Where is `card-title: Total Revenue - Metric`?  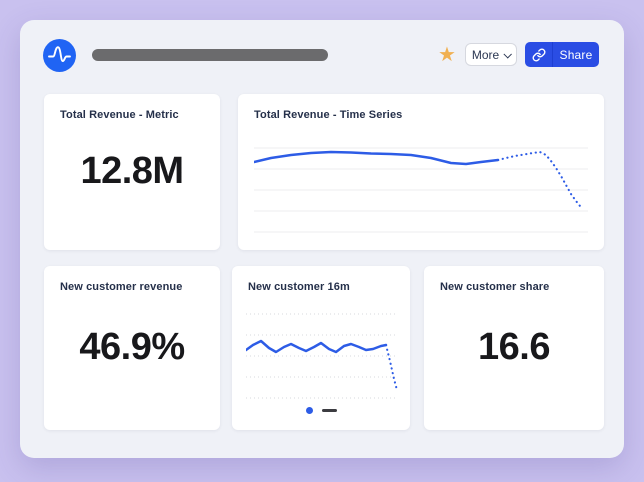 card-title: Total Revenue - Metric is located at coordinates (119, 115).